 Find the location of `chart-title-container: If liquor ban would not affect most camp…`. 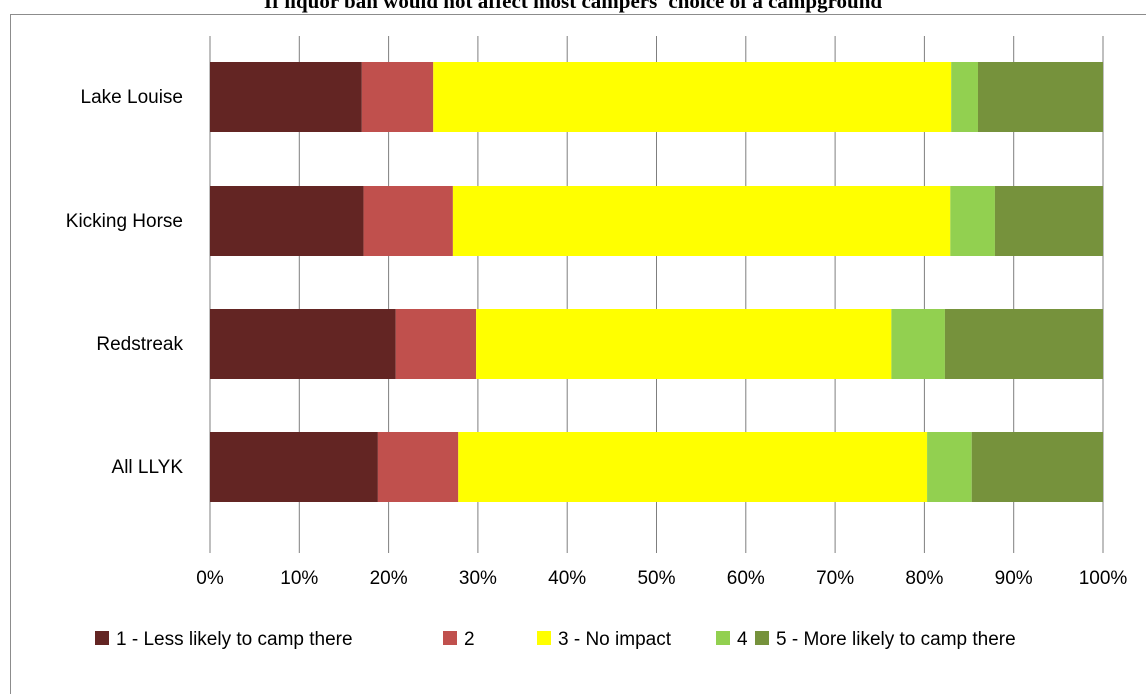

chart-title-container: If liquor ban would not affect most camp… is located at coordinates (573, 6).